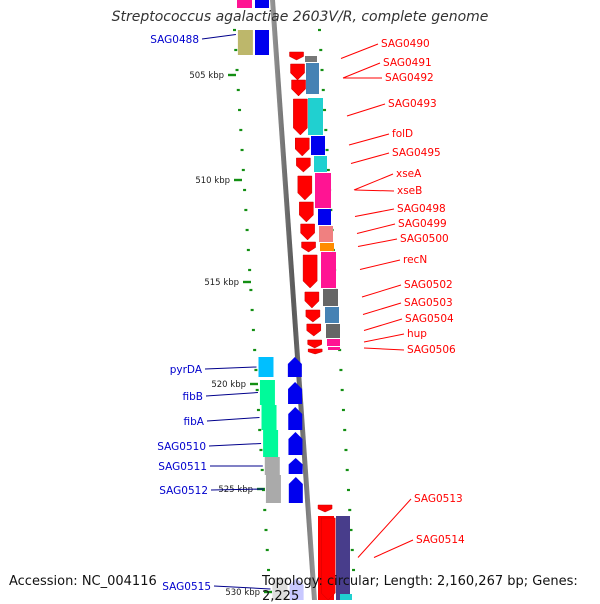 This screenshot has height=604, width=600. Describe the element at coordinates (417, 334) in the screenshot. I see `gene-label: hup` at that location.